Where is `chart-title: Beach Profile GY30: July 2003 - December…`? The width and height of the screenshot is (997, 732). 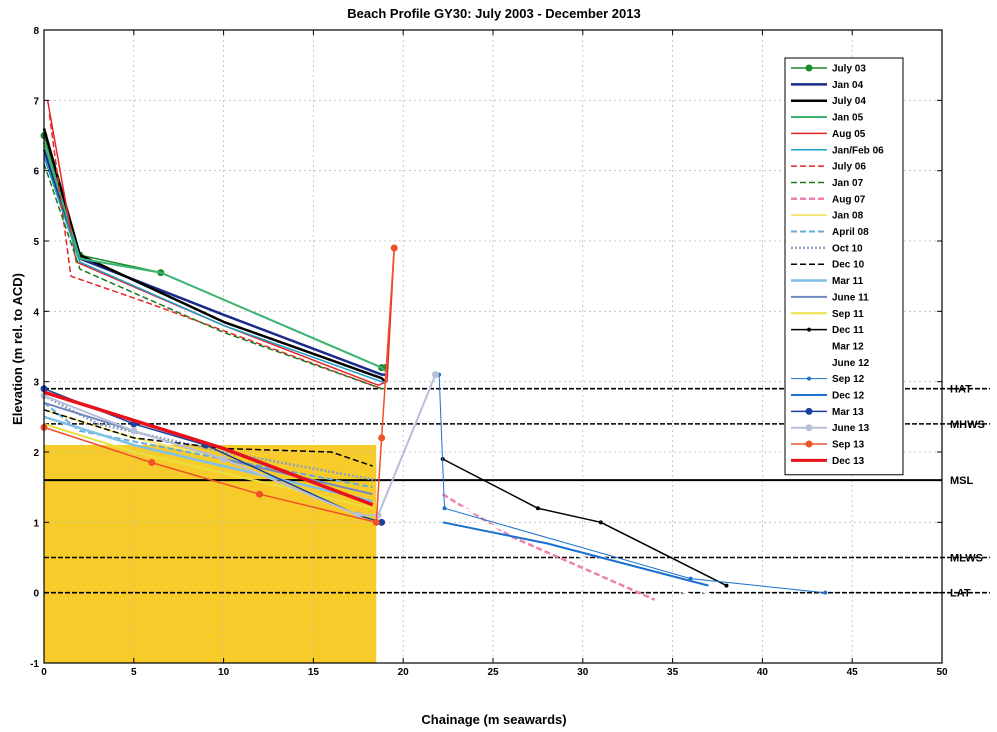
chart-title: Beach Profile GY30: July 2003 - December… is located at coordinates (493, 13).